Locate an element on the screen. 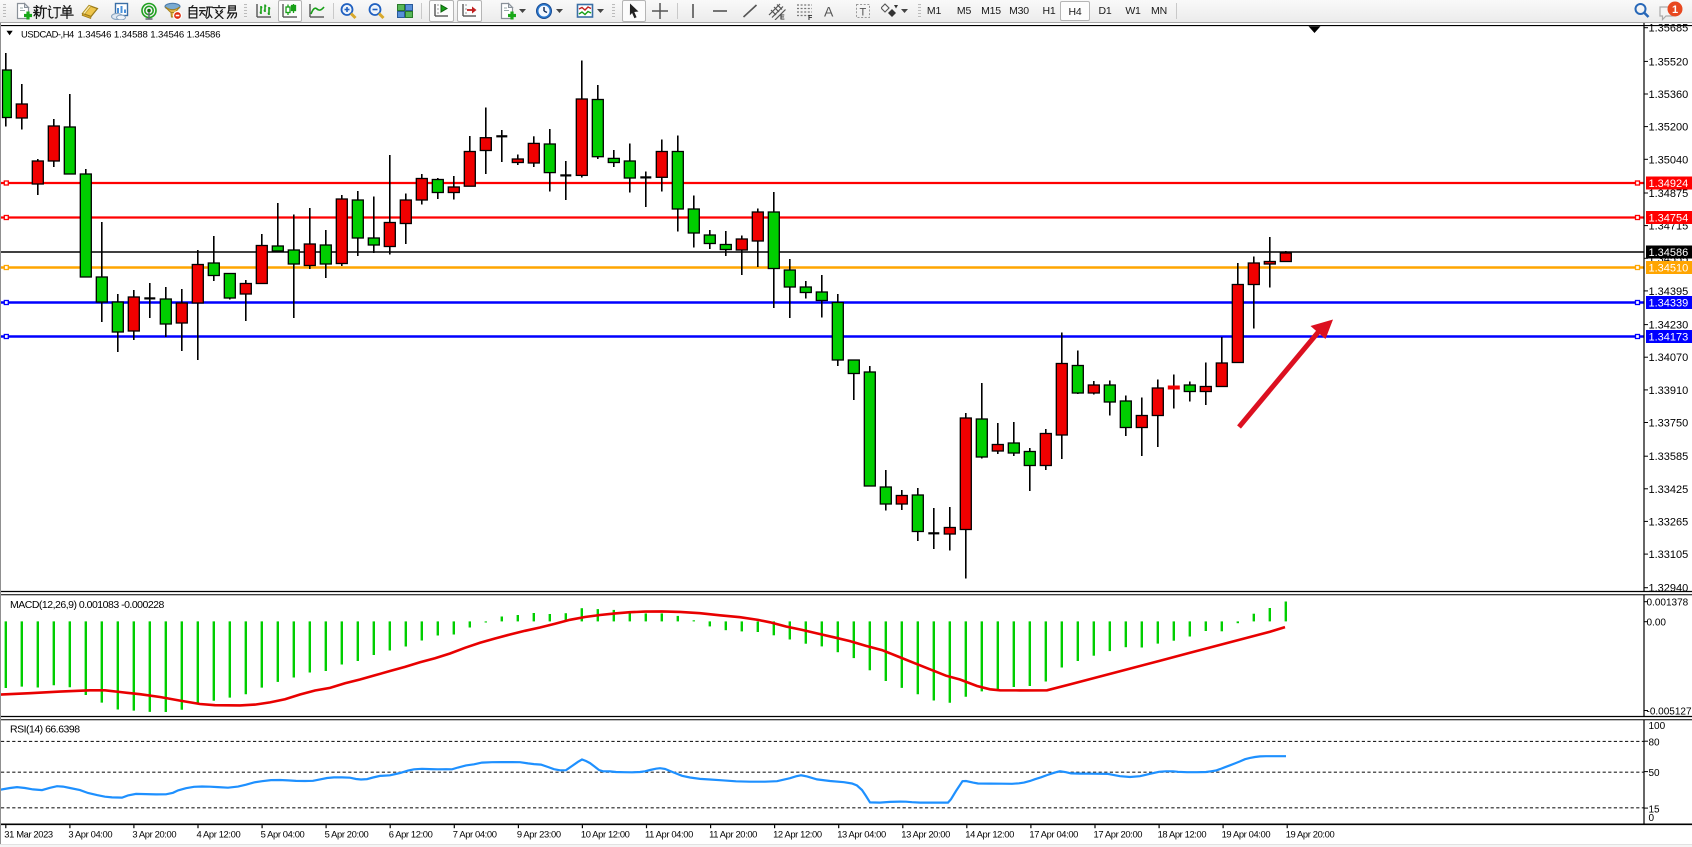 The width and height of the screenshot is (1692, 847). svg-text: 1.34586 is located at coordinates (1669, 253).